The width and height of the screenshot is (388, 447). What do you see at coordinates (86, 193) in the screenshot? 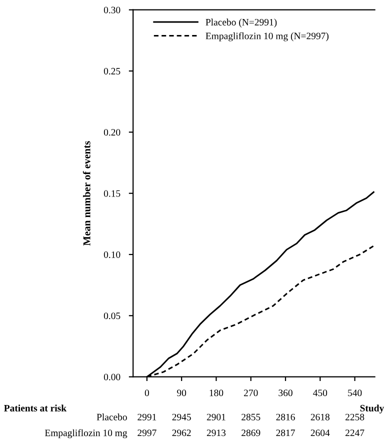
I see `y-axis-title: Mean number of events` at bounding box center [86, 193].